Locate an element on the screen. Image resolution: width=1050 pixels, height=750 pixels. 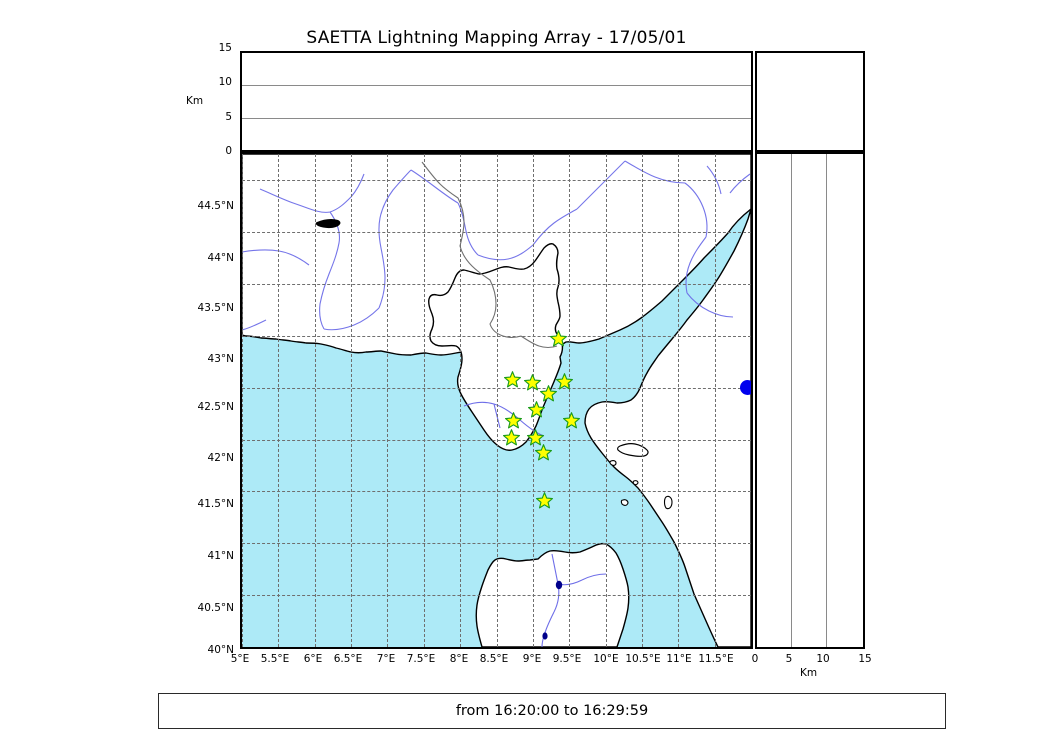
altitude-latitude-panel is located at coordinates (810, 400).